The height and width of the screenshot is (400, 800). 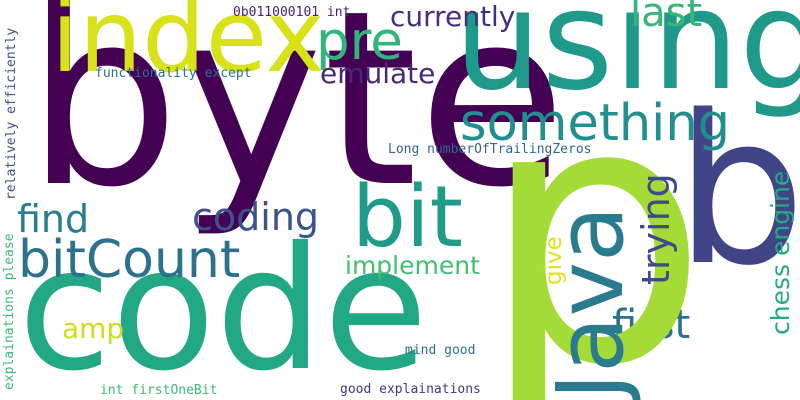 What do you see at coordinates (666, 18) in the screenshot?
I see `word-last: last` at bounding box center [666, 18].